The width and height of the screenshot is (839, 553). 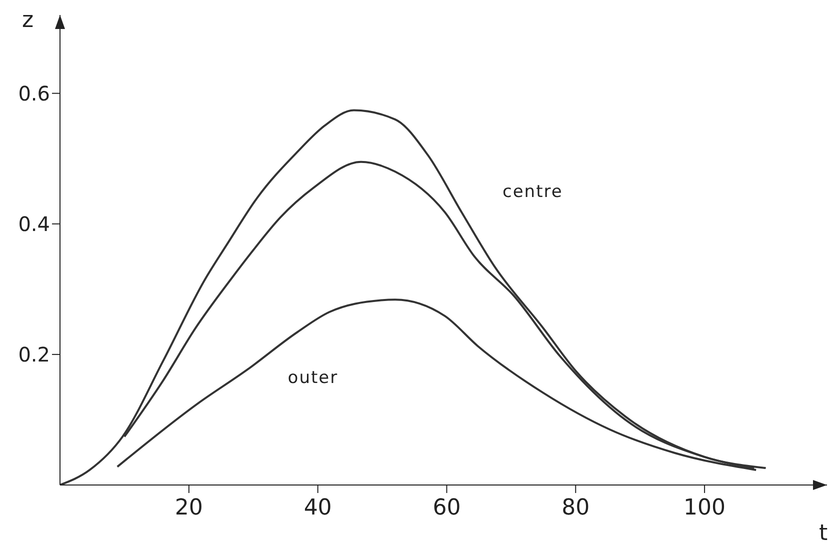 What do you see at coordinates (532, 192) in the screenshot?
I see `annotation: centre` at bounding box center [532, 192].